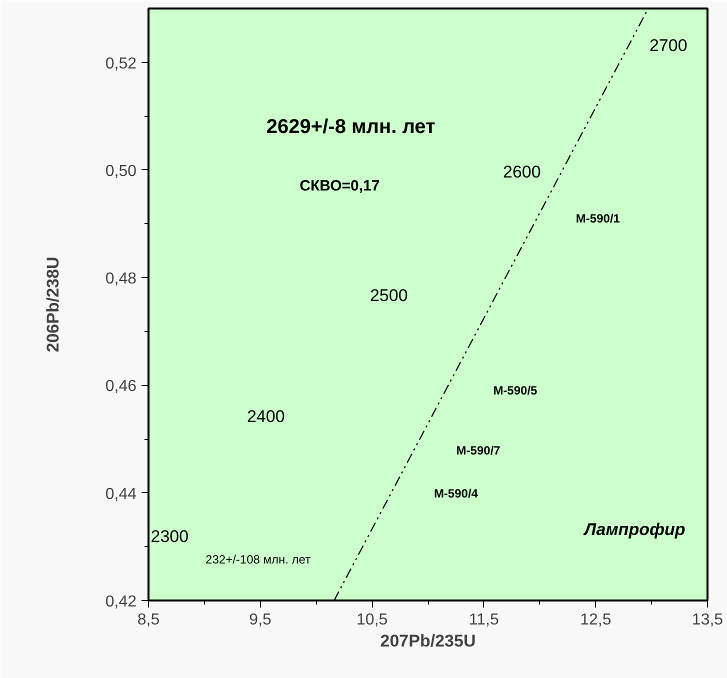 The width and height of the screenshot is (727, 678). Describe the element at coordinates (121, 494) in the screenshot. I see `y-tick-label: 0,44` at that location.